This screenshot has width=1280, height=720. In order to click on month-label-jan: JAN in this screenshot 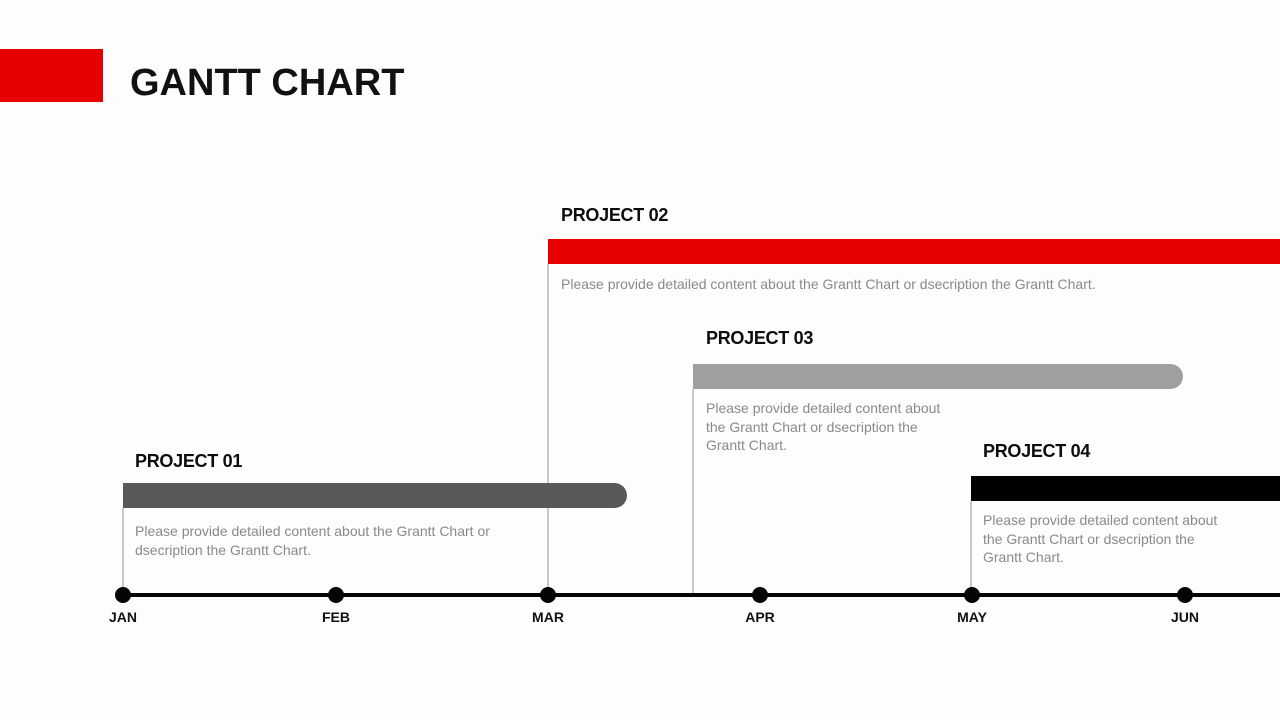, I will do `click(122, 617)`.